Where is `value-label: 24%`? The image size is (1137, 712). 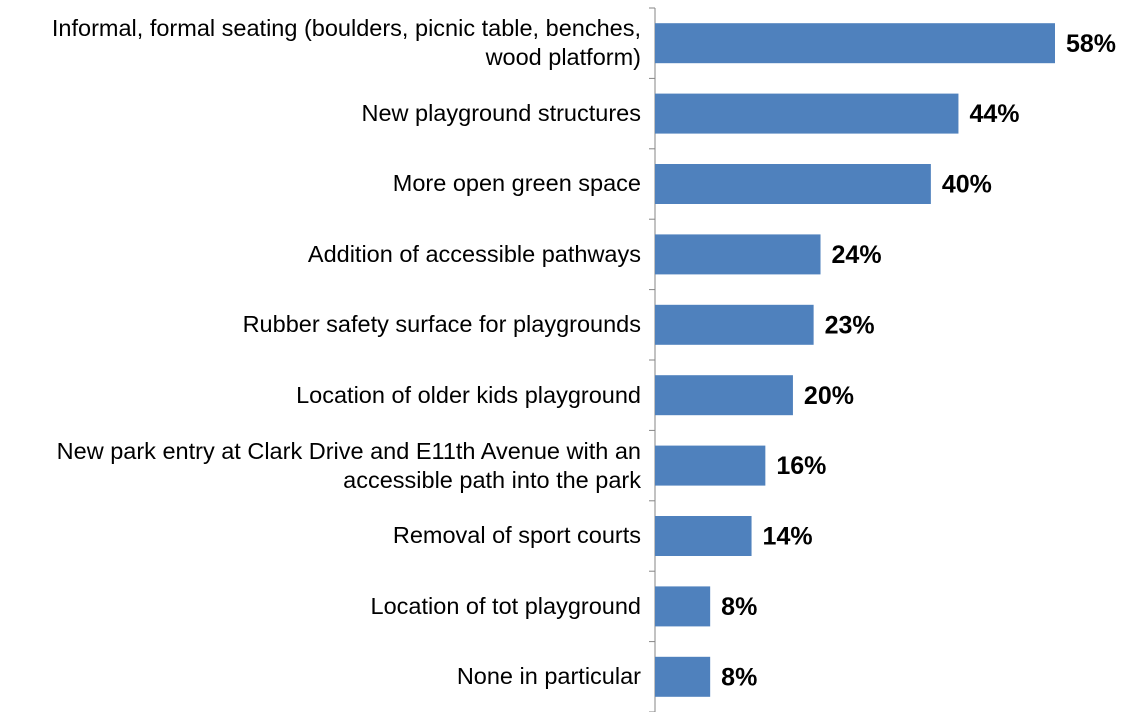 value-label: 24% is located at coordinates (857, 255).